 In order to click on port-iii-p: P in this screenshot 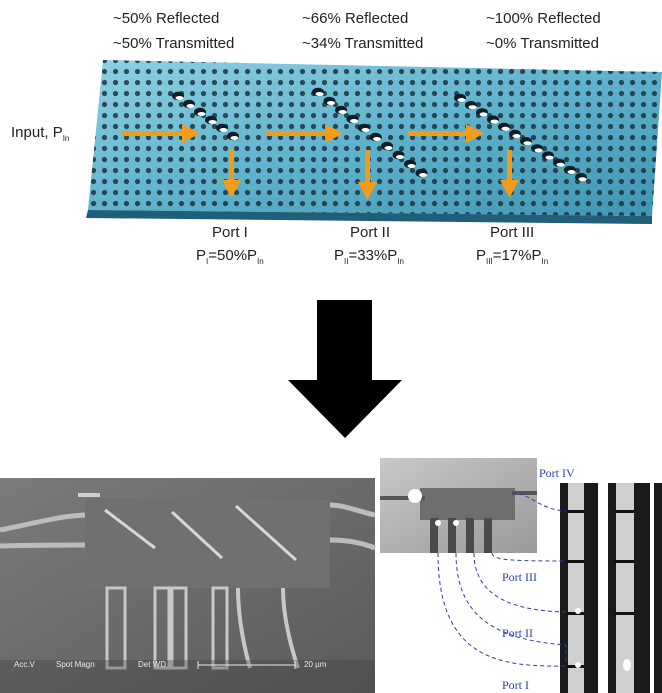, I will do `click(481, 255)`.